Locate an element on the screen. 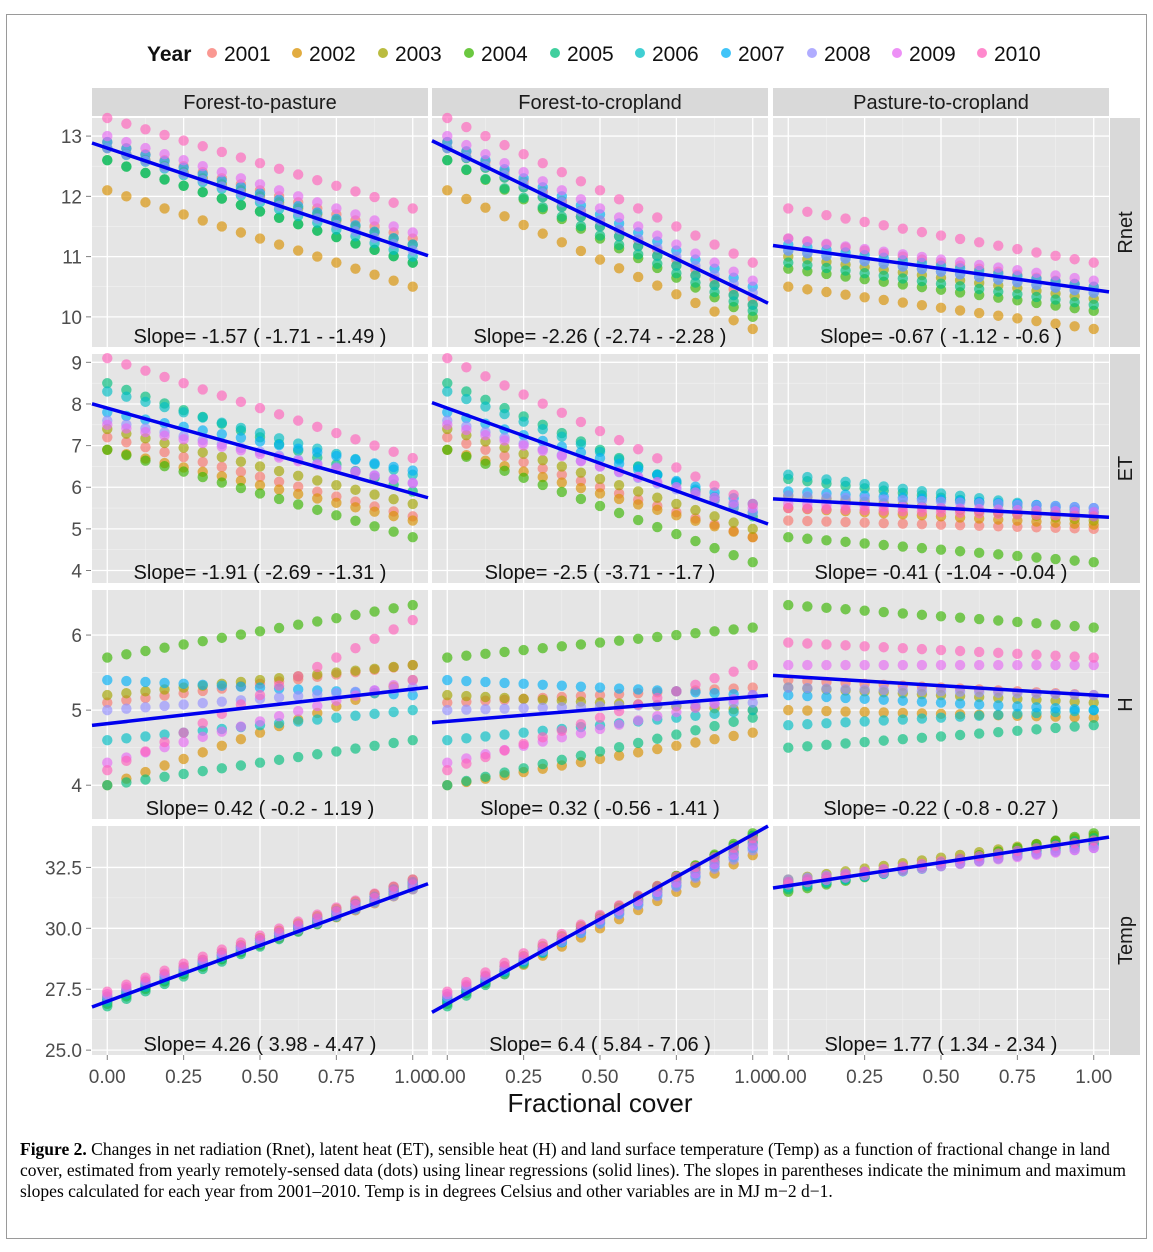 This screenshot has height=1252, width=1153. slope-annotation: Slope= -1.57 ( -1.71 - -1.49 ) is located at coordinates (260, 337).